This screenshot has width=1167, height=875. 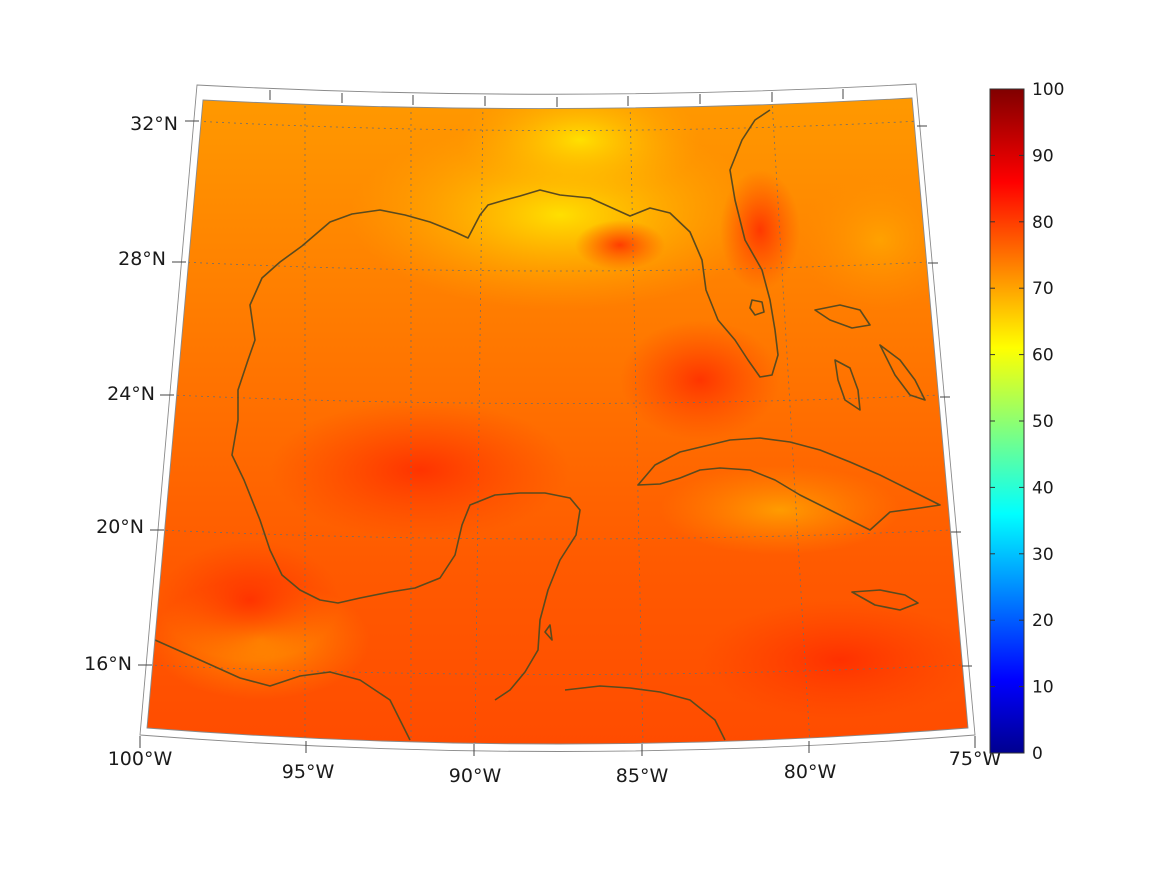 What do you see at coordinates (1043, 688) in the screenshot?
I see `colorbar-label-10: 10` at bounding box center [1043, 688].